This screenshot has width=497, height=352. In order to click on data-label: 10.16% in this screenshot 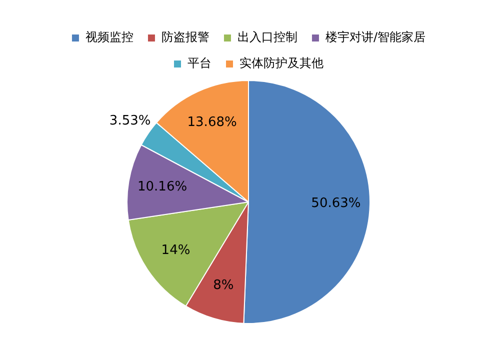, I will do `click(162, 187)`.